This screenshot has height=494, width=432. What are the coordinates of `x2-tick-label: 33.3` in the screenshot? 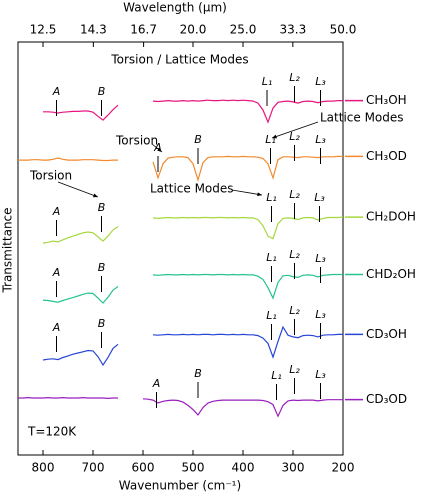 It's located at (292, 30).